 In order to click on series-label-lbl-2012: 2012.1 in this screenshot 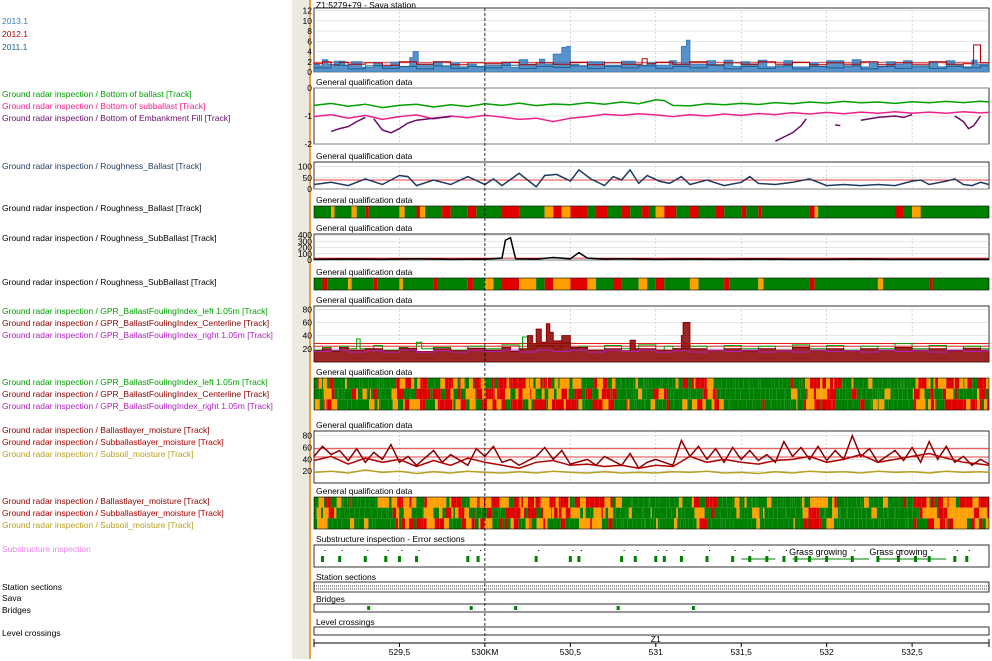, I will do `click(15, 34)`.